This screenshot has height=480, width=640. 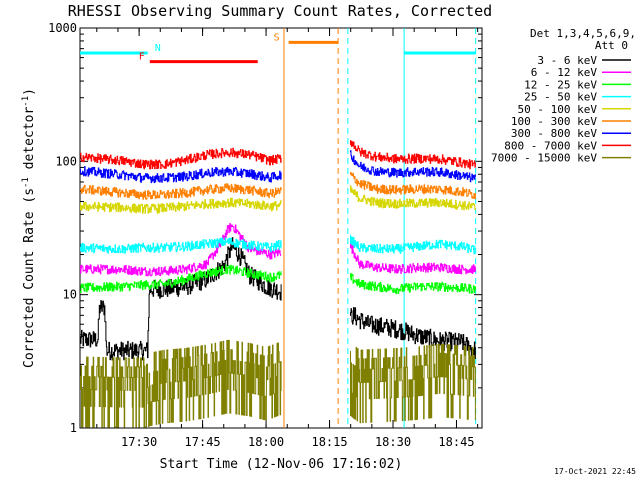 I want to click on legend-entry-label: 800 - 7000 keV, so click(x=550, y=145).